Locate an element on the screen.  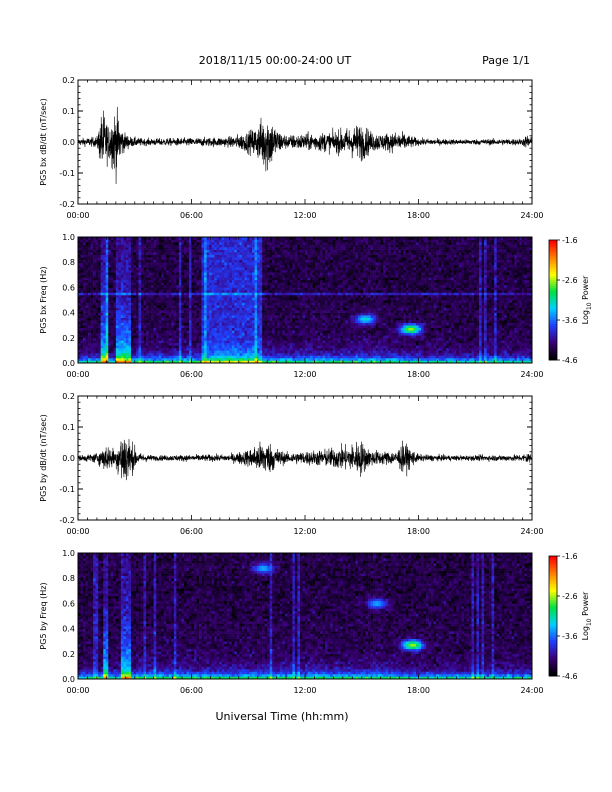
series-line is located at coordinates (305, 145).